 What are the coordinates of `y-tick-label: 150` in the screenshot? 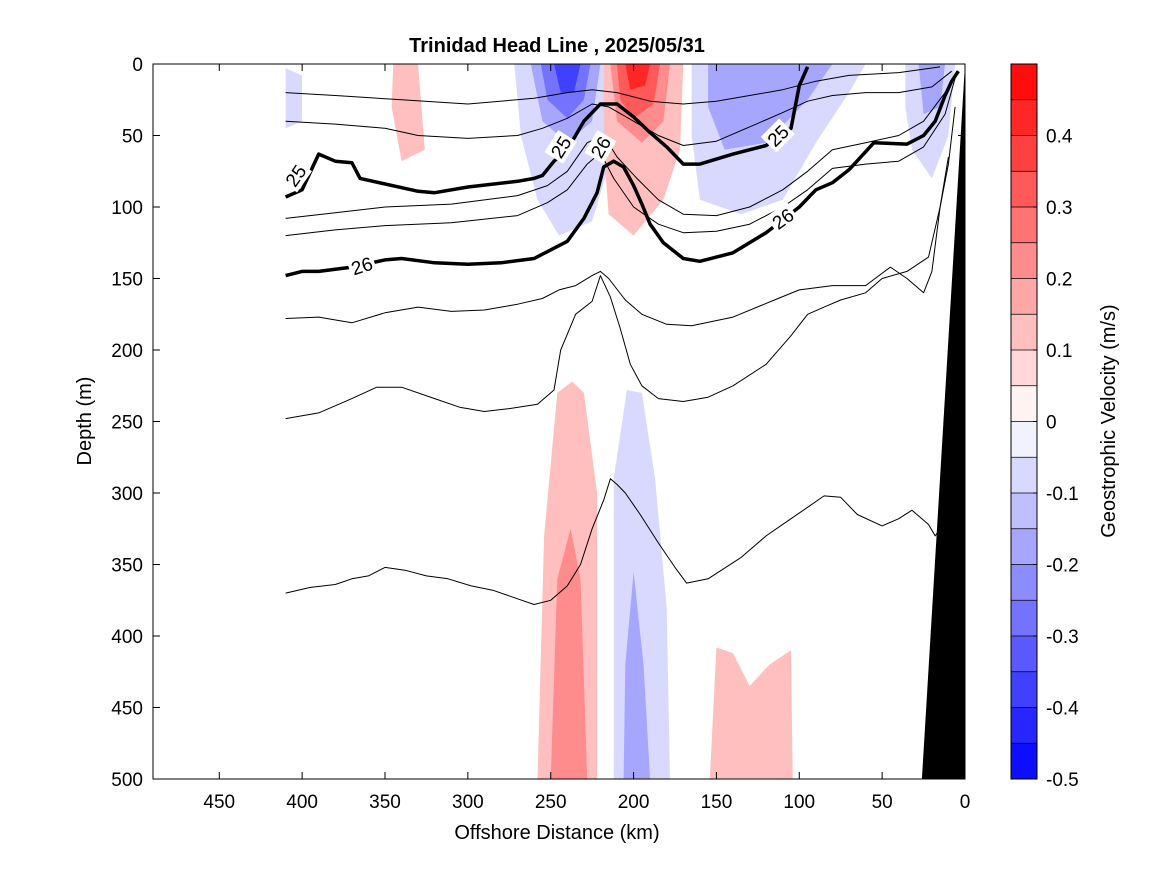 It's located at (127, 280).